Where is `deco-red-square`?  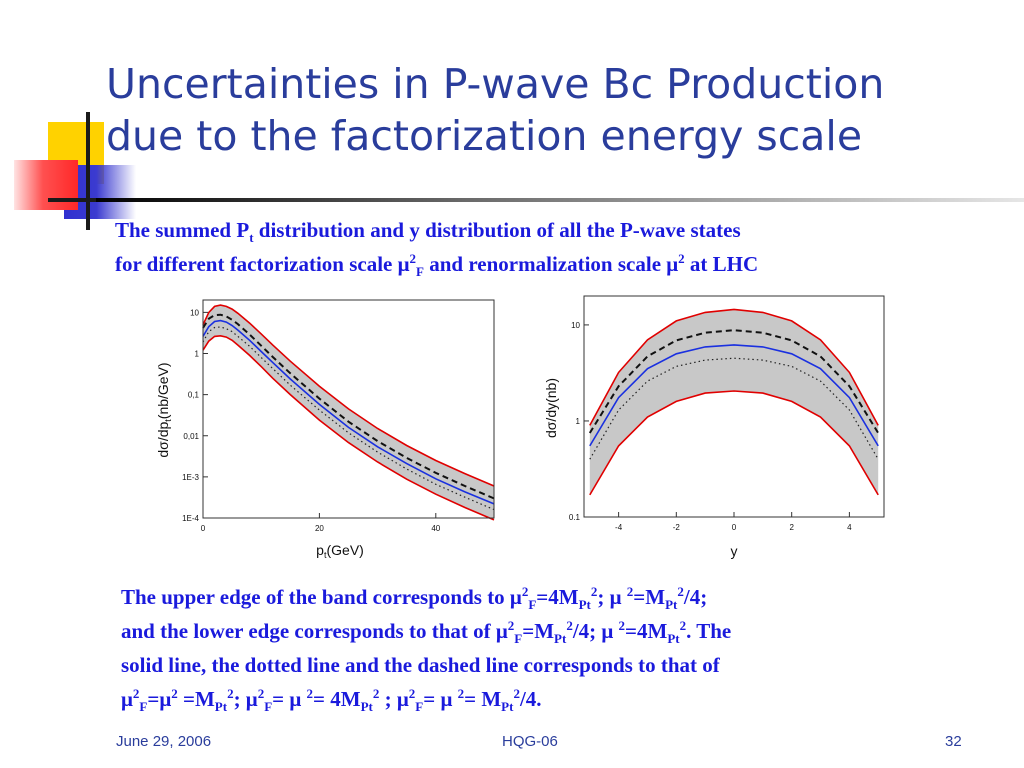
deco-red-square is located at coordinates (46, 185).